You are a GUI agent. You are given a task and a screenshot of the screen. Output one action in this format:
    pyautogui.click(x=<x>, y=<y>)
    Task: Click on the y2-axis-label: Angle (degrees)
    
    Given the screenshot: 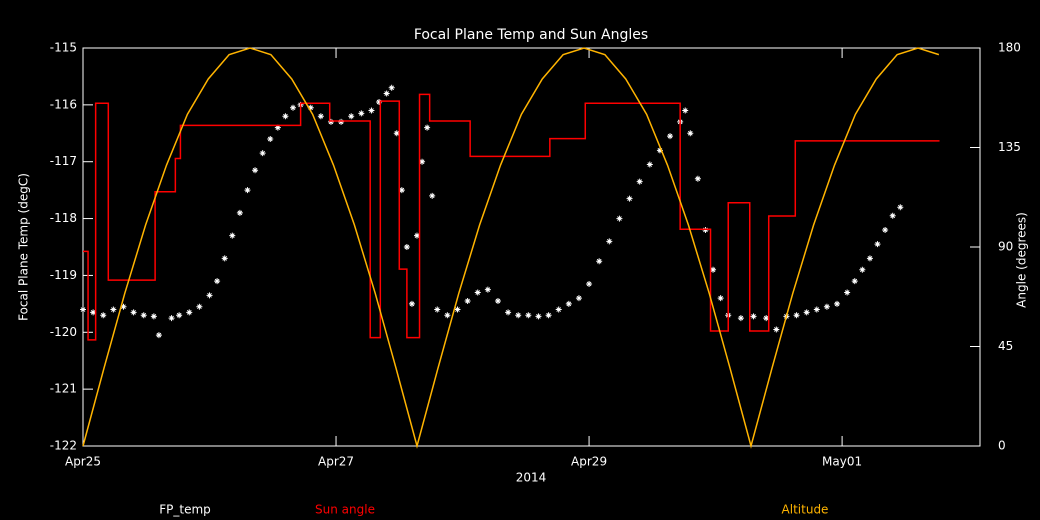 What is the action you would take?
    pyautogui.click(x=1022, y=260)
    